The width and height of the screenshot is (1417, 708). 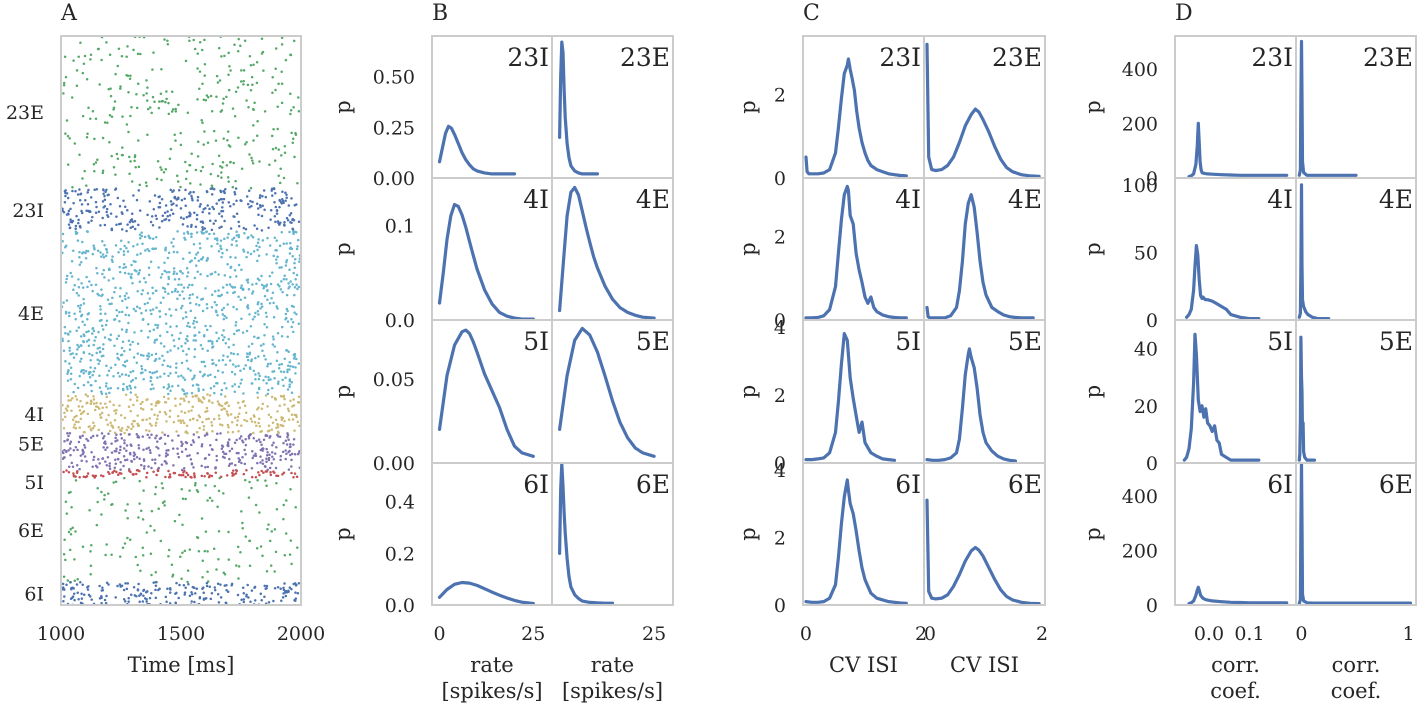 I want to click on ytick: 50, so click(x=1146, y=253).